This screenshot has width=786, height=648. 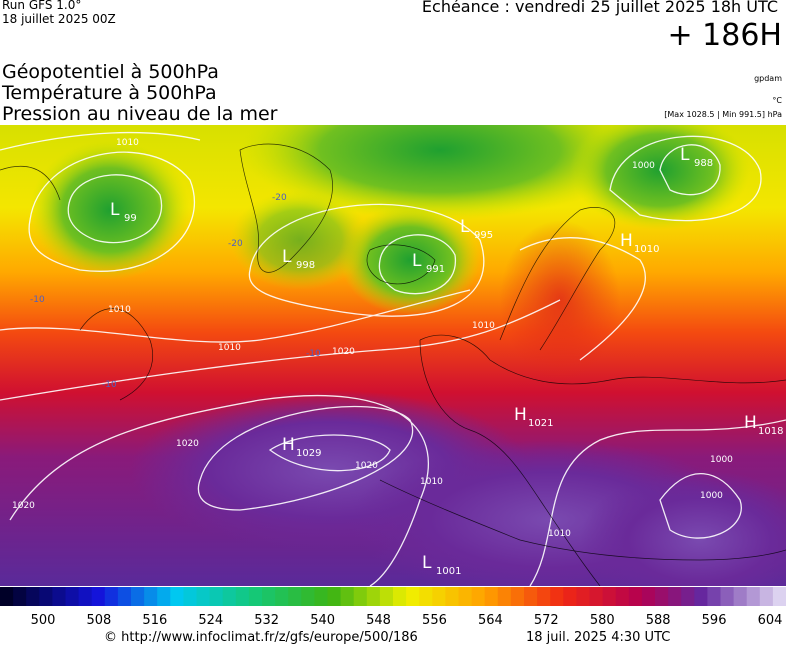 I want to click on center-pressure: 988, so click(x=703, y=163).